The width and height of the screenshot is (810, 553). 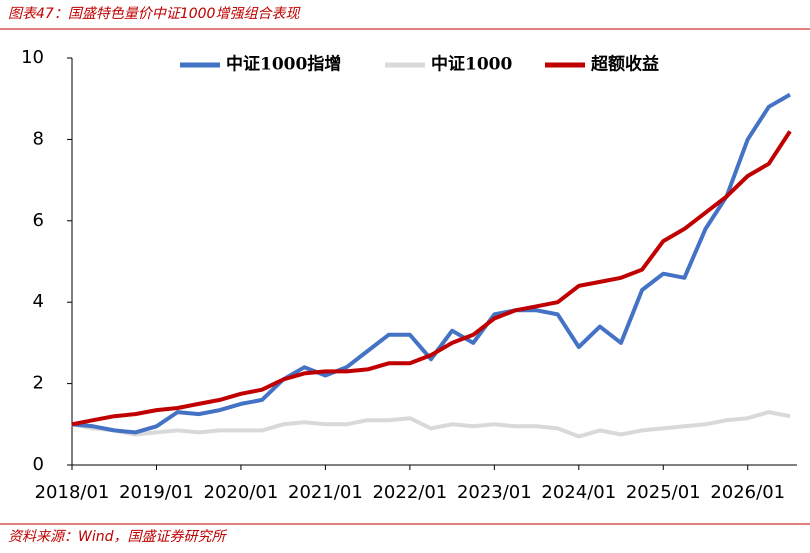 I want to click on x-tick-label: 2024/01, so click(x=578, y=492).